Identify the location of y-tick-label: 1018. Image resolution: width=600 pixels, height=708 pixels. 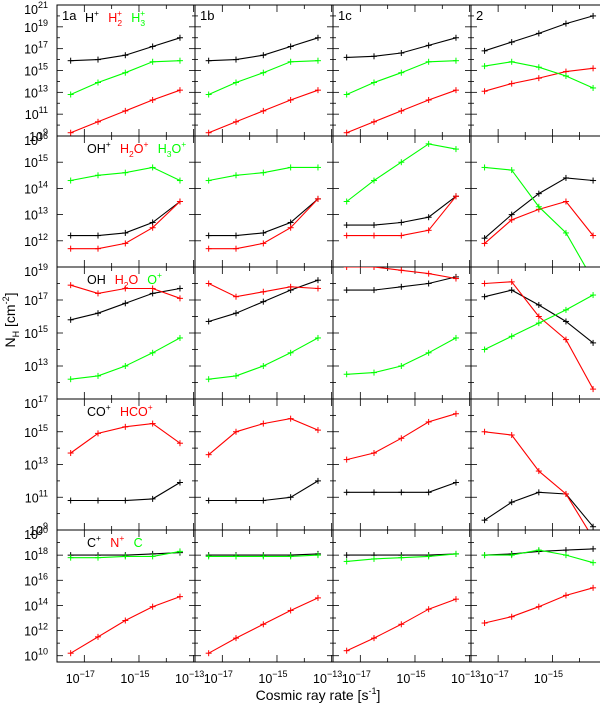
(36, 554).